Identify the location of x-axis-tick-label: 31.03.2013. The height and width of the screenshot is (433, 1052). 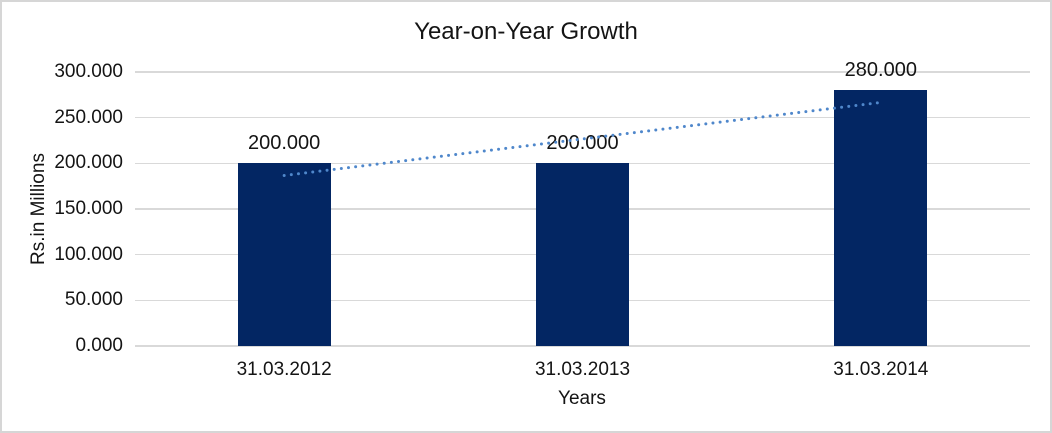
(582, 369).